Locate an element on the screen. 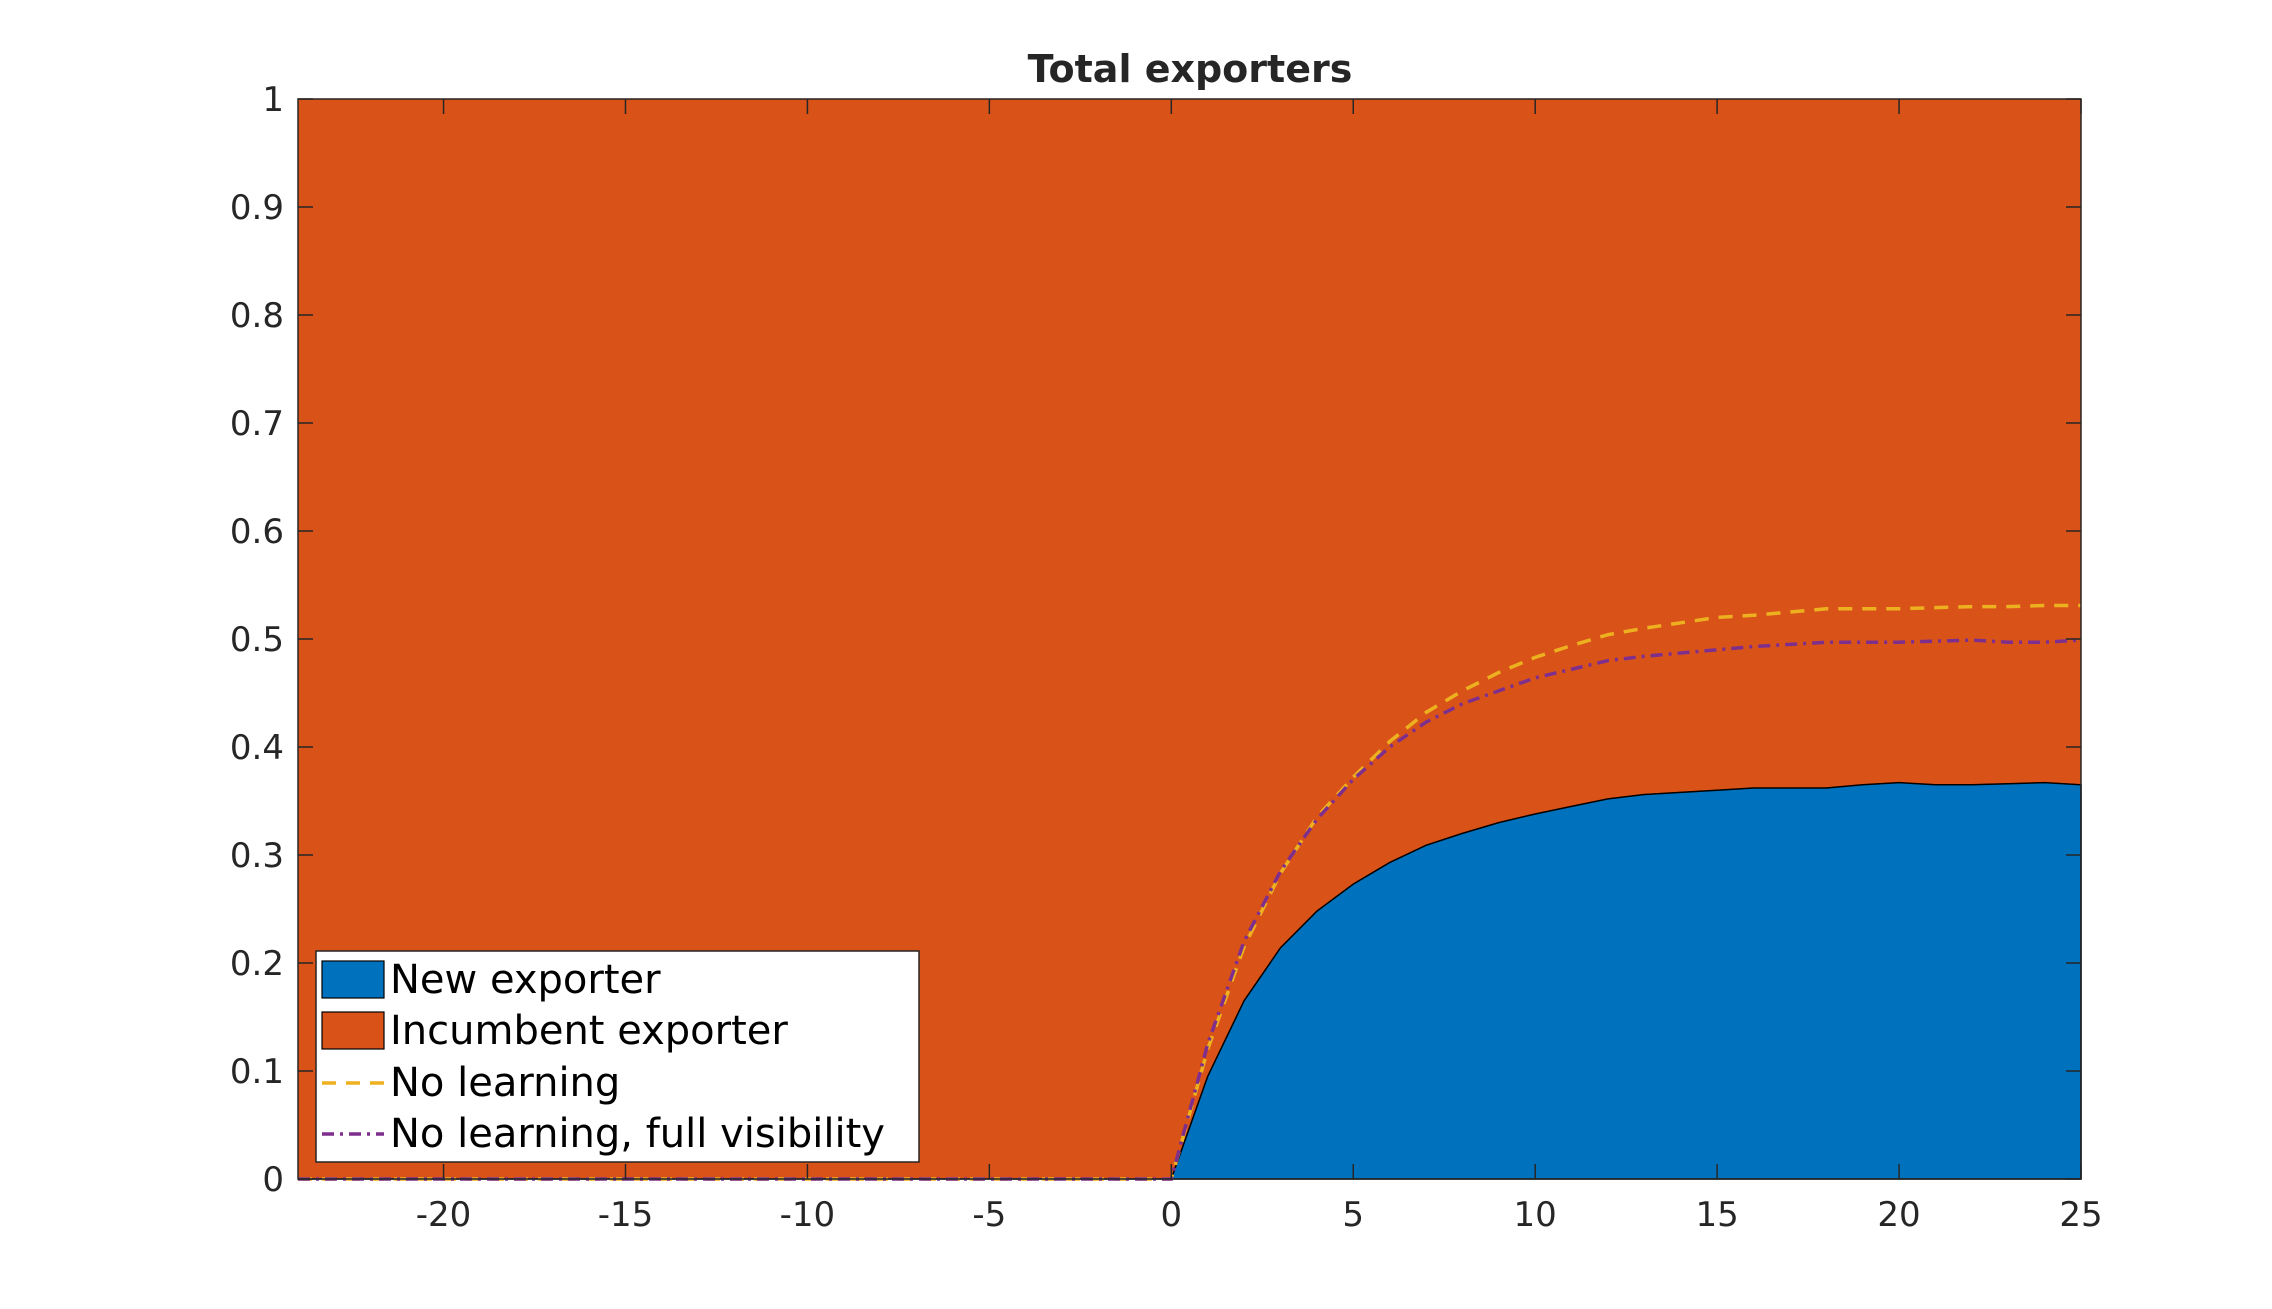 Image resolution: width=2272 pixels, height=1309 pixels. legend-label-new-exporter: New exporter is located at coordinates (525, 980).